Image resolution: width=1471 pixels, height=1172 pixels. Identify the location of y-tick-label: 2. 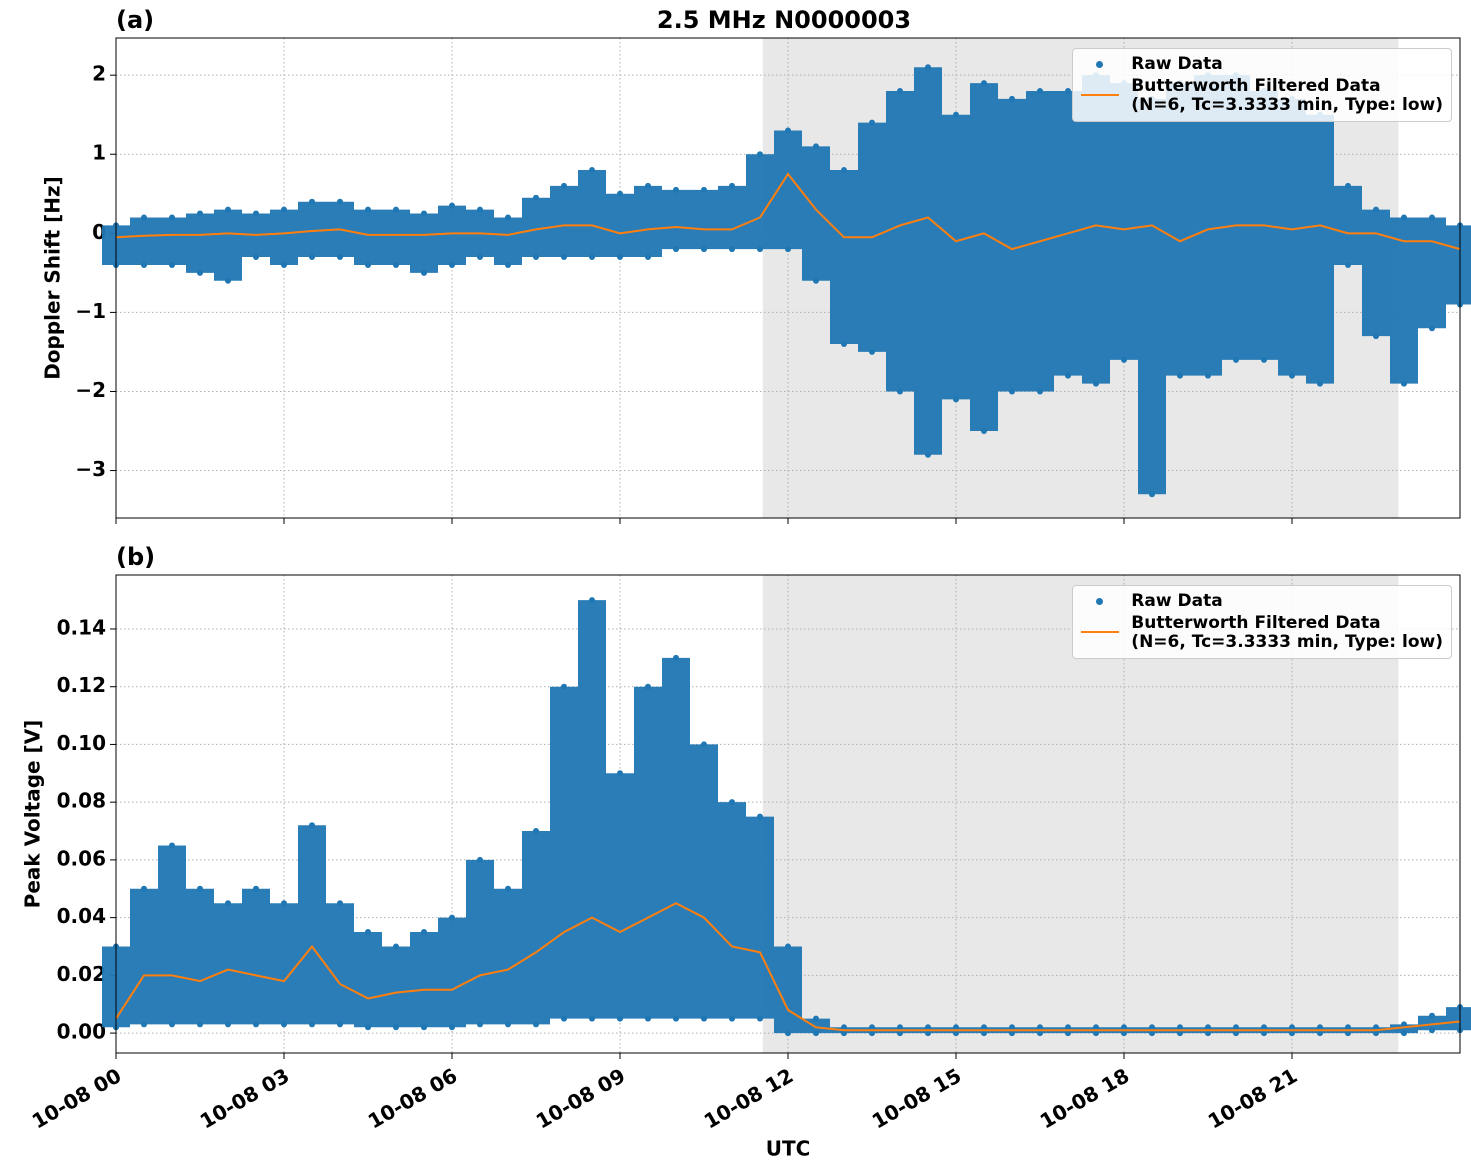
(99, 74).